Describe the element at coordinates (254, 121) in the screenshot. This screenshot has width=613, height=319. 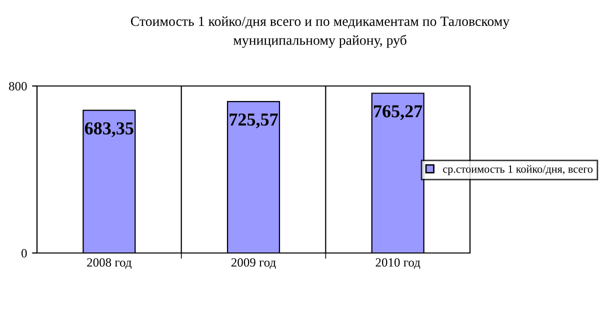
I see `data-label: 725,57` at that location.